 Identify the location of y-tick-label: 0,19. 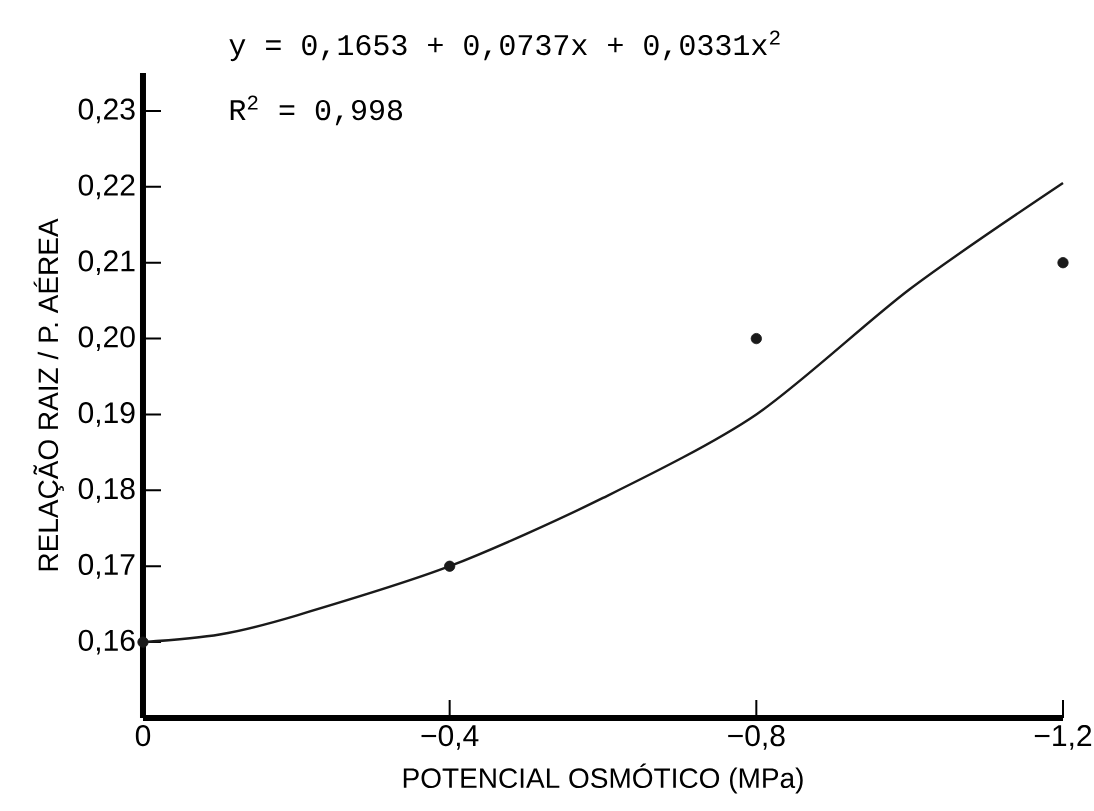
(106, 414).